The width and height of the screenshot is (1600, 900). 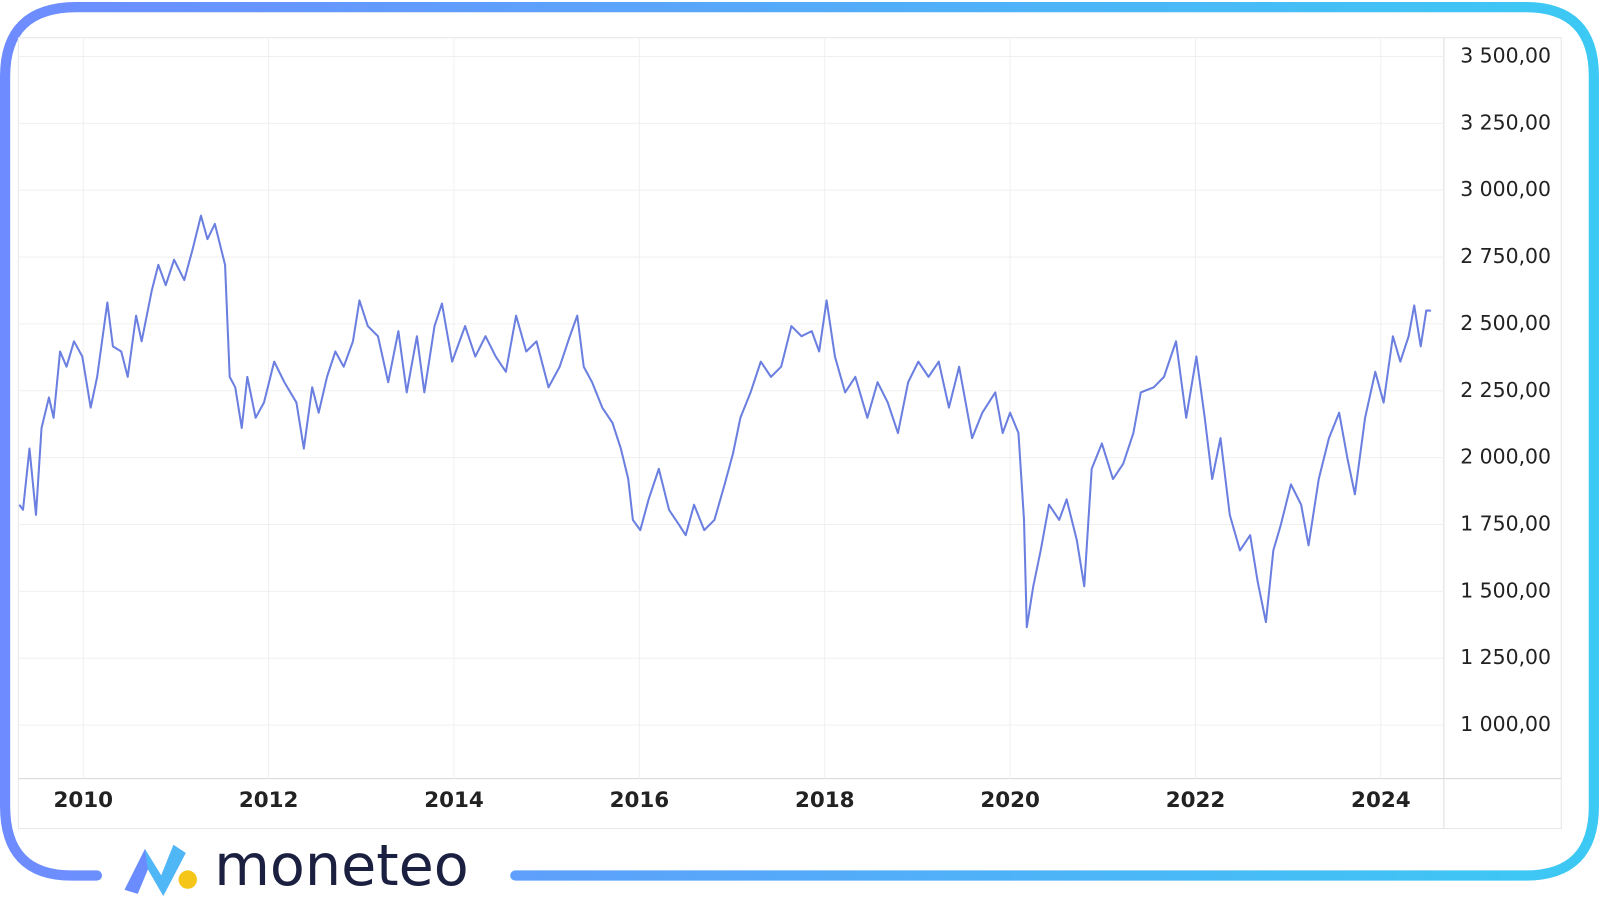 I want to click on y-tick-label: 1 000,00, so click(x=1505, y=724).